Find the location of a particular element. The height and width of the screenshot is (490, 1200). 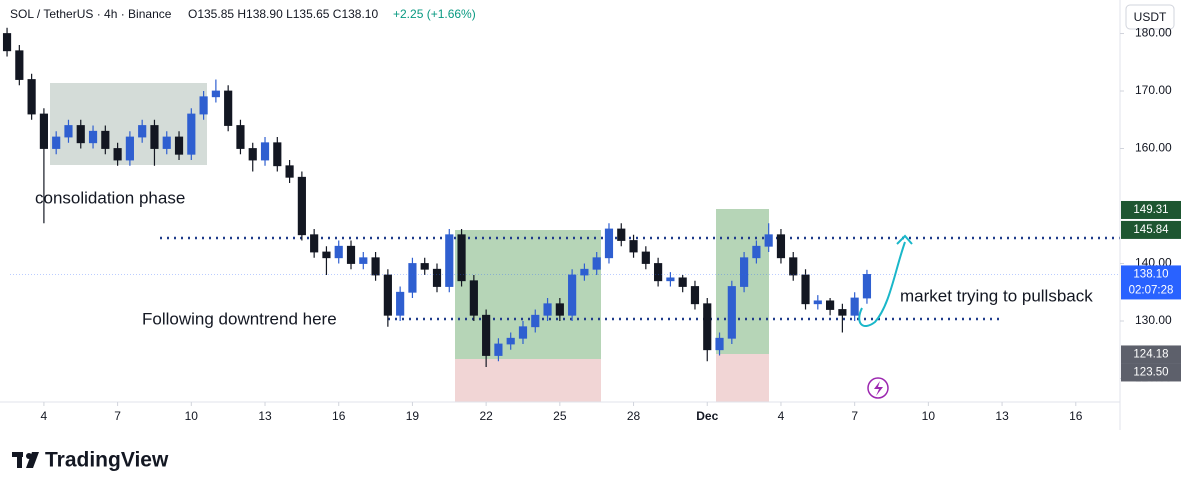

loss-zone is located at coordinates (528, 380).